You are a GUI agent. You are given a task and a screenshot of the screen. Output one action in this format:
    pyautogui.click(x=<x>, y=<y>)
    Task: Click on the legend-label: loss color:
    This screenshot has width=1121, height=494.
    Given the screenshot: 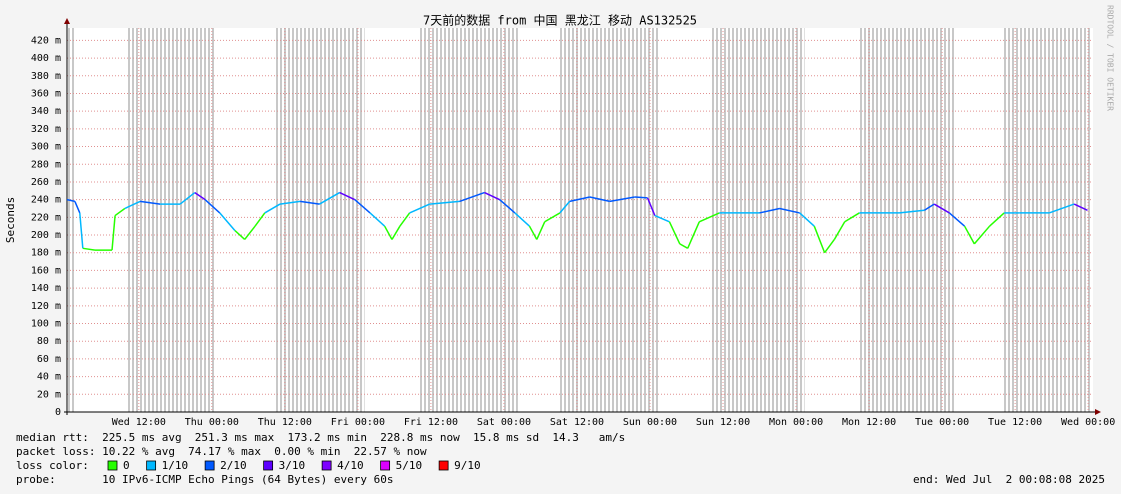 What is the action you would take?
    pyautogui.click(x=52, y=465)
    